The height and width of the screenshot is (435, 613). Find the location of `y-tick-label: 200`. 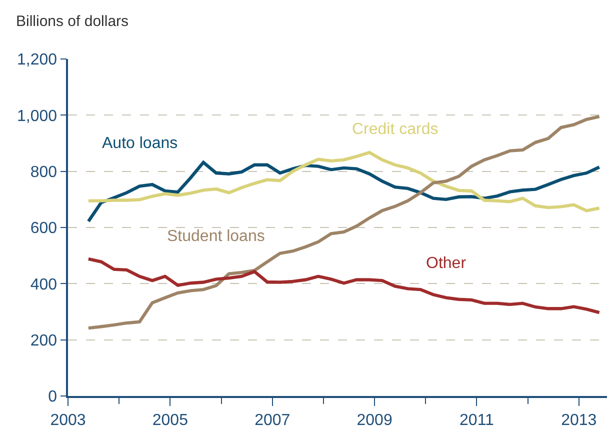

y-tick-label: 200 is located at coordinates (44, 341).